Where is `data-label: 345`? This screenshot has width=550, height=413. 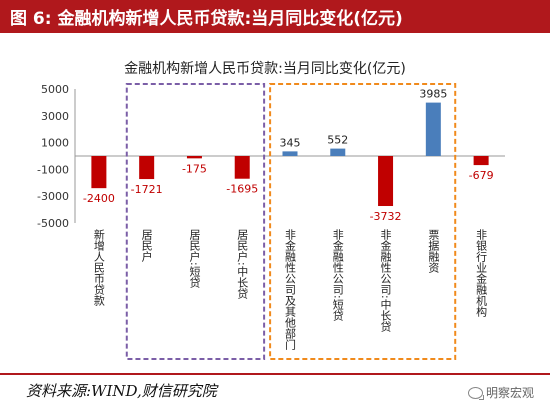 data-label: 345 is located at coordinates (290, 142).